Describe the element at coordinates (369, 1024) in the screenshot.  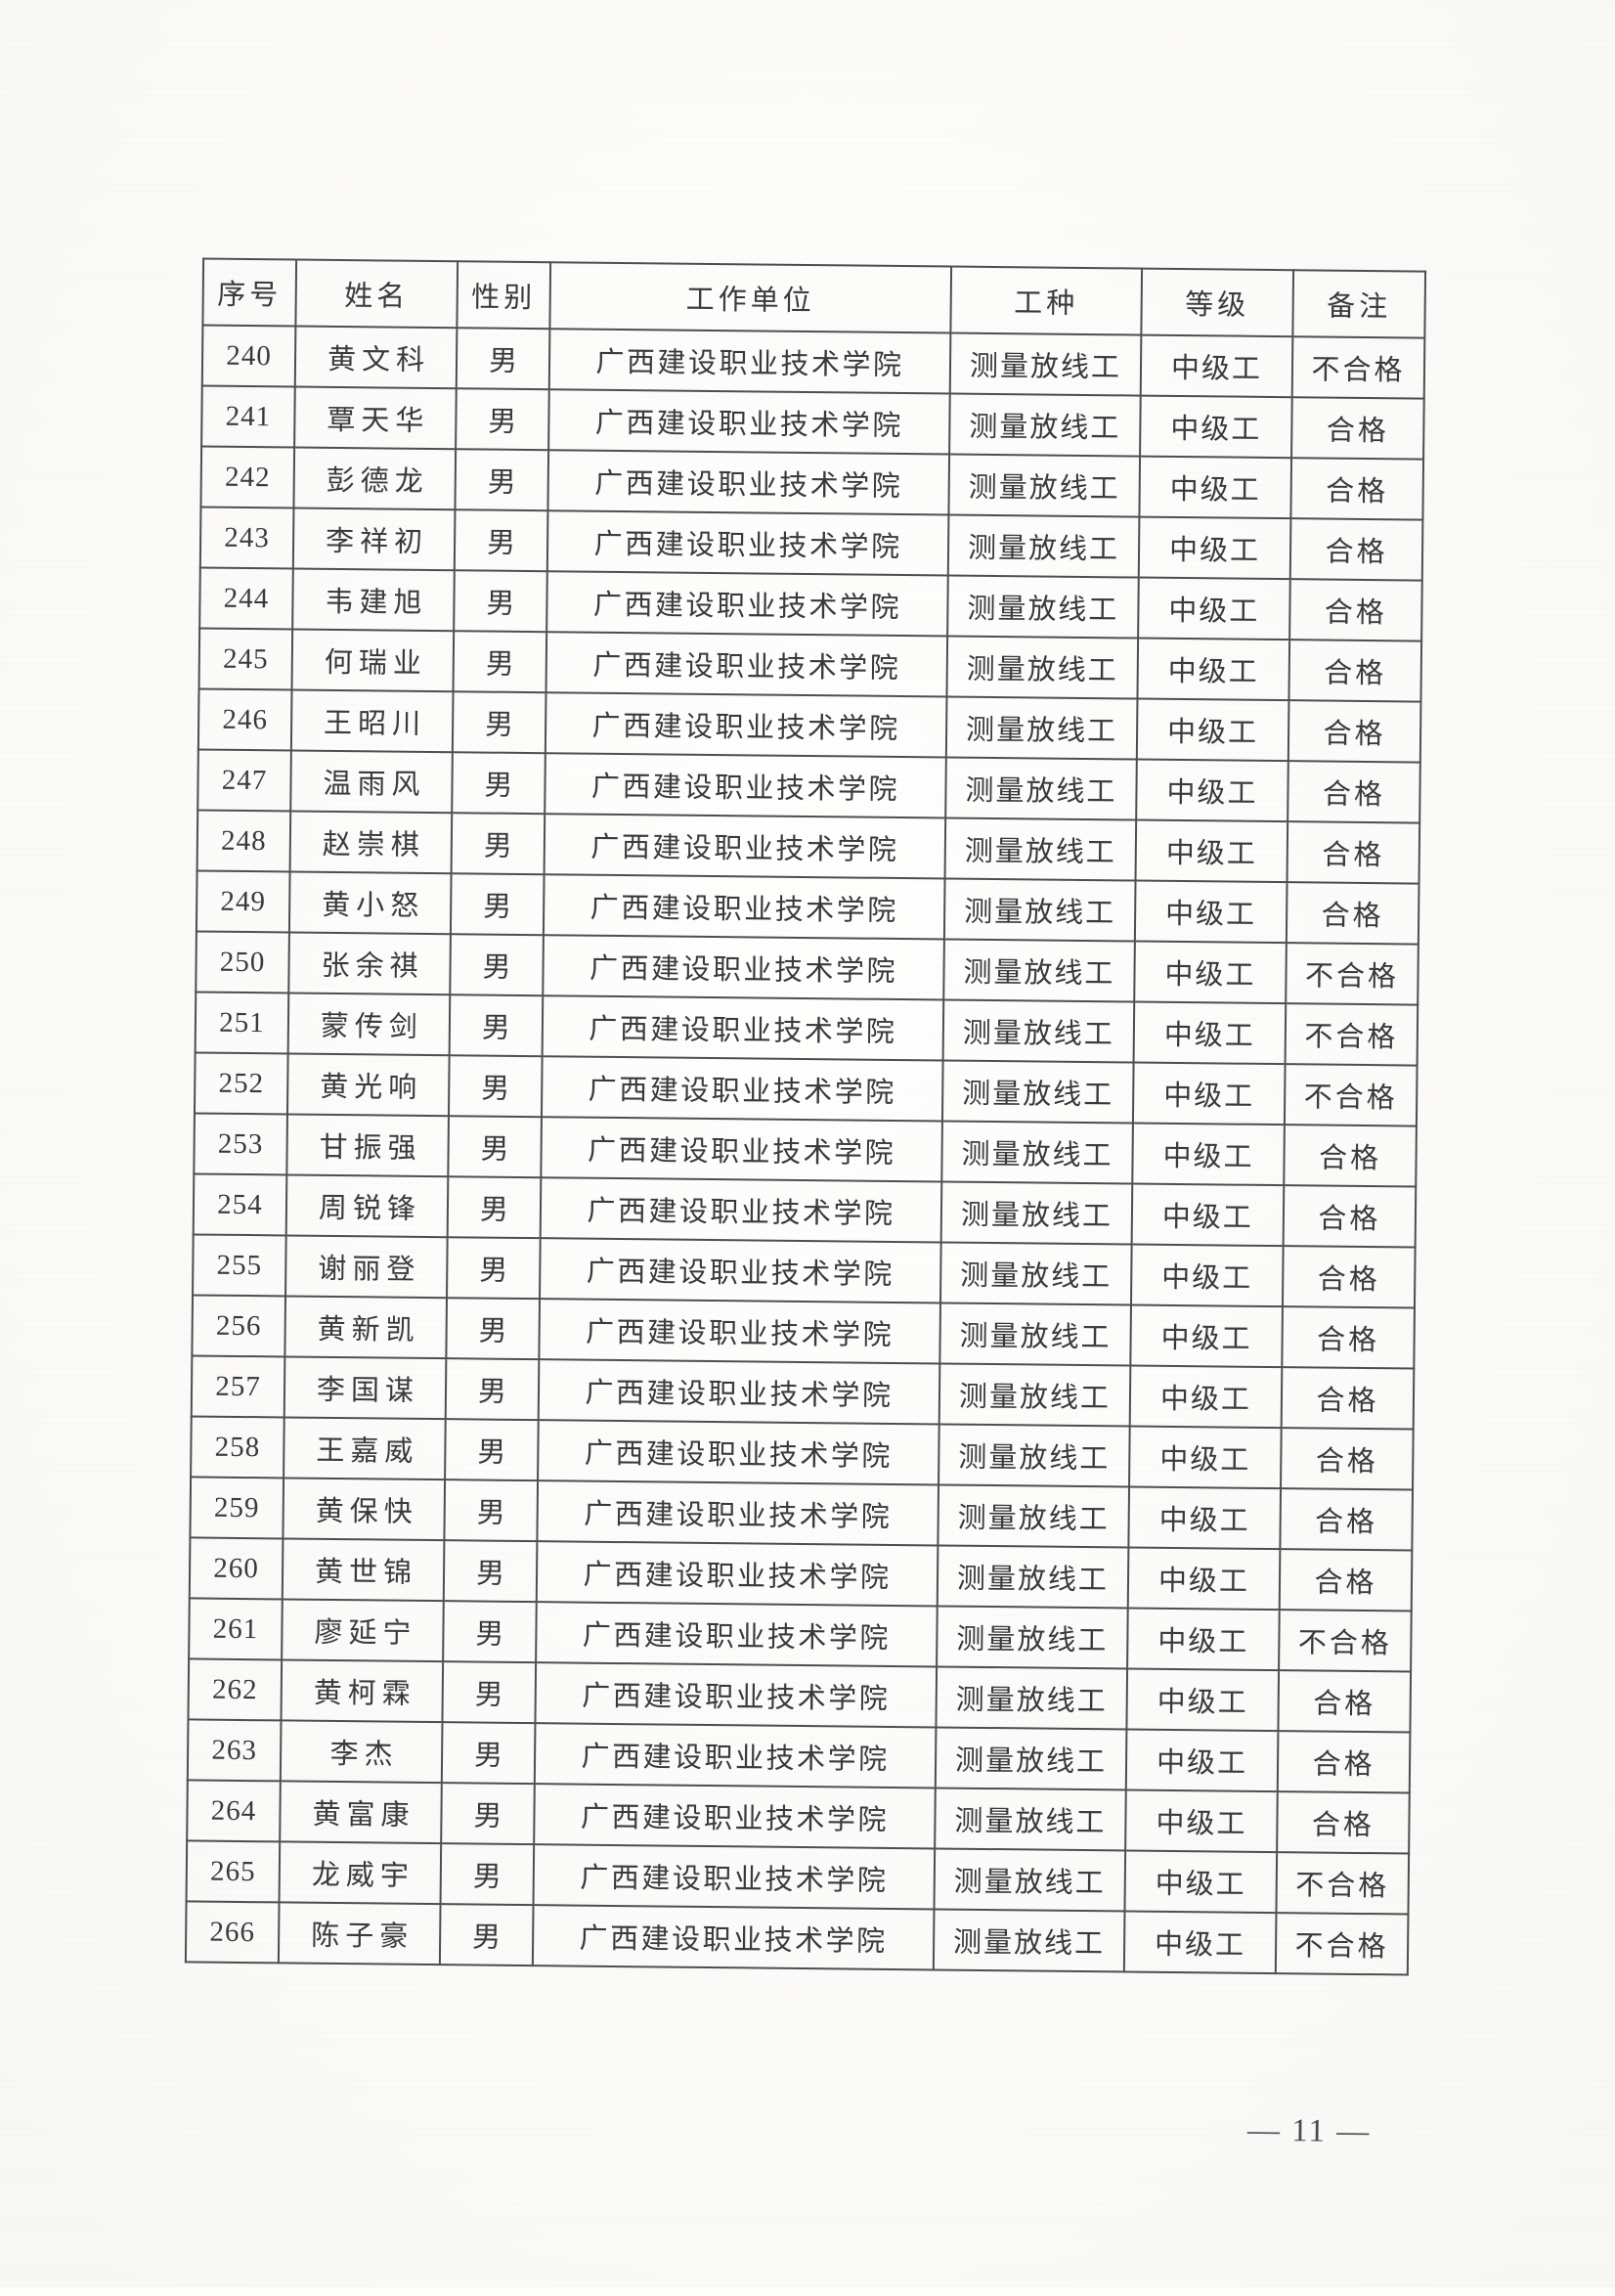
I see `cell-name: 蒙传剑` at that location.